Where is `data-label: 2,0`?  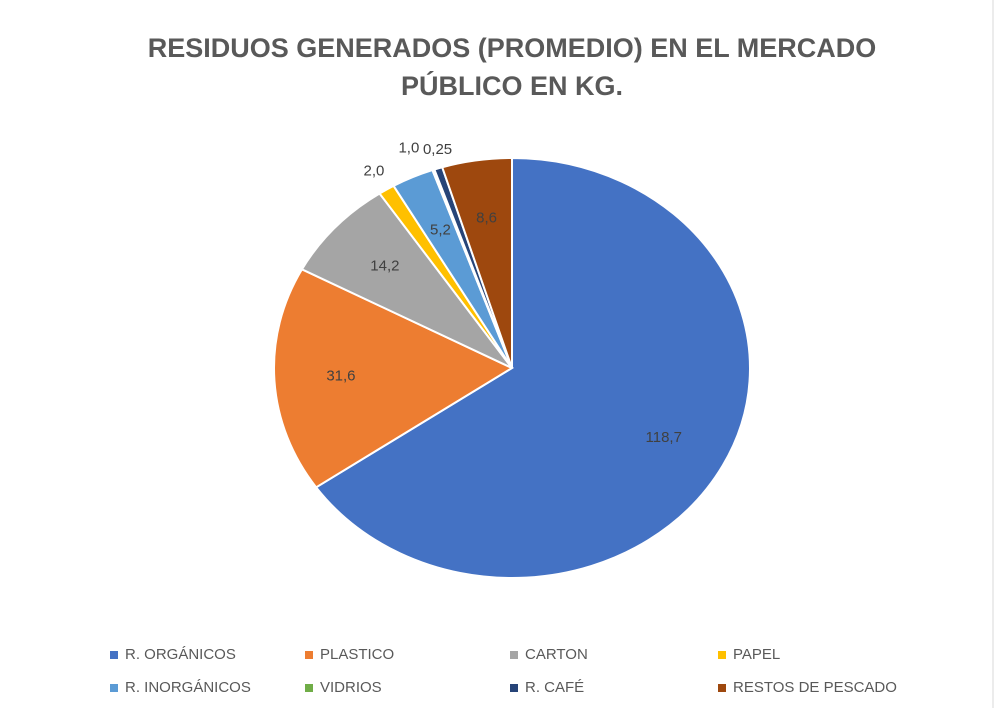
data-label: 2,0 is located at coordinates (374, 171).